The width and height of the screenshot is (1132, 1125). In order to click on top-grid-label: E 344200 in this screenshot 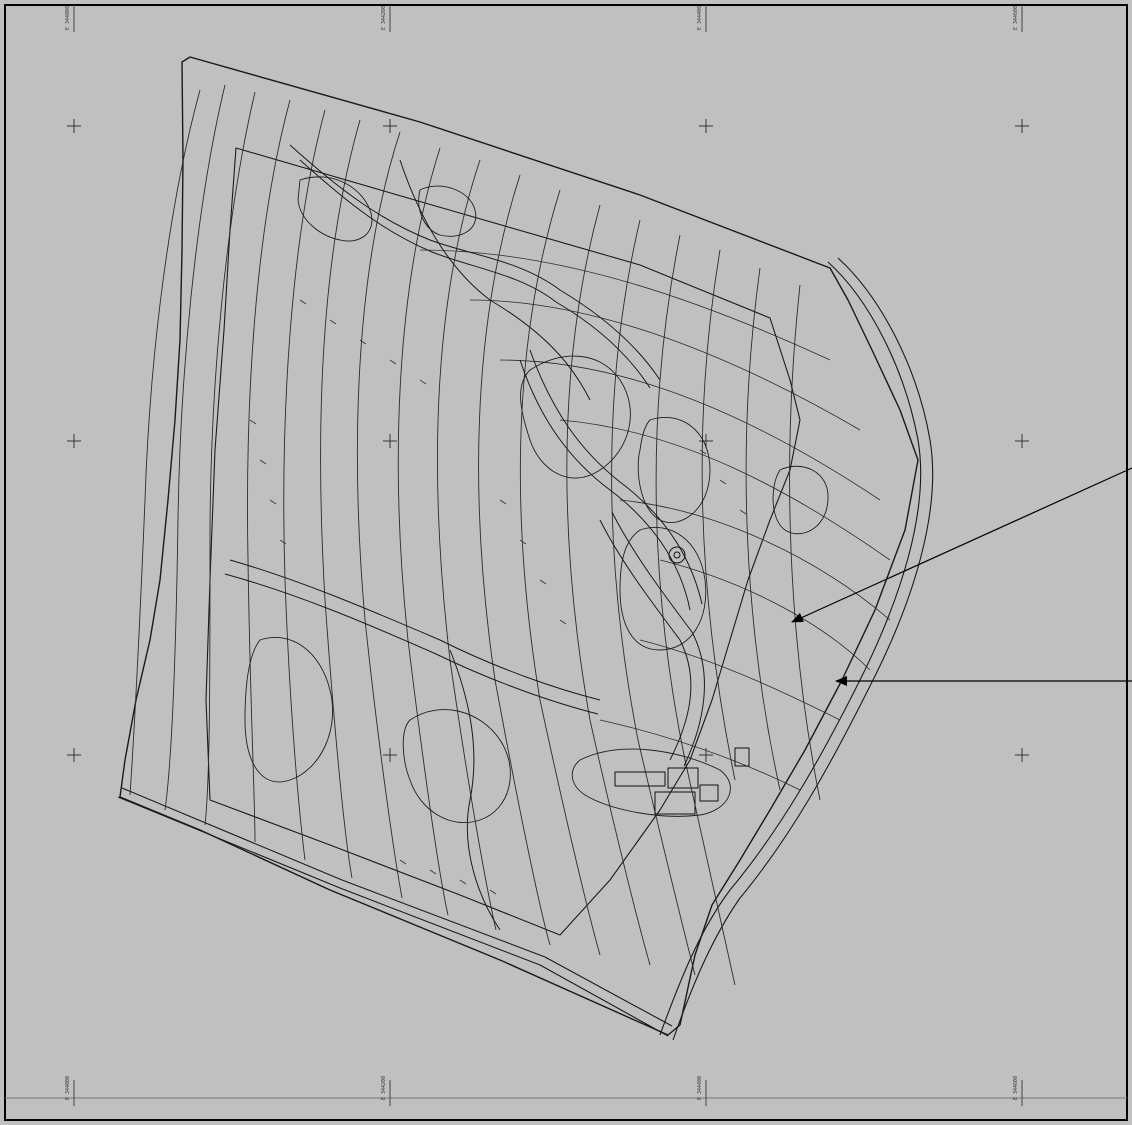, I will do `click(384, 18)`.